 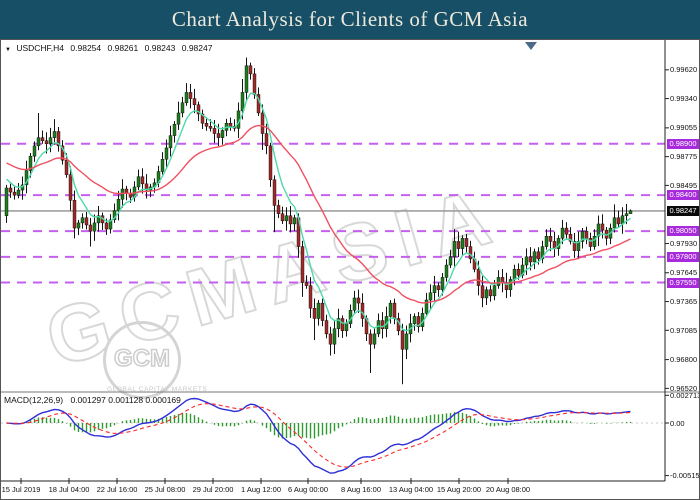 I want to click on symbol-name: USDCHF,H4, so click(x=40, y=48).